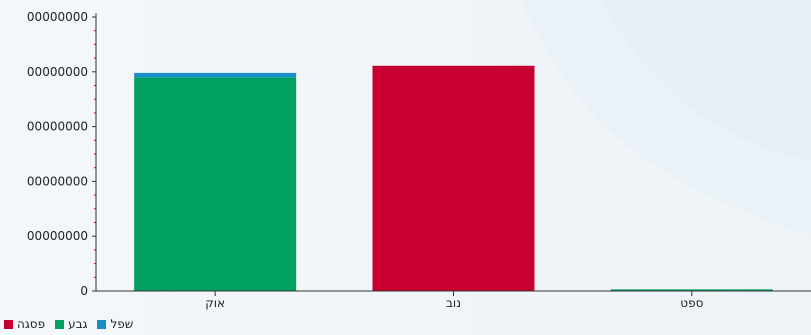  I want to click on legend-item: שפל, so click(115, 324).